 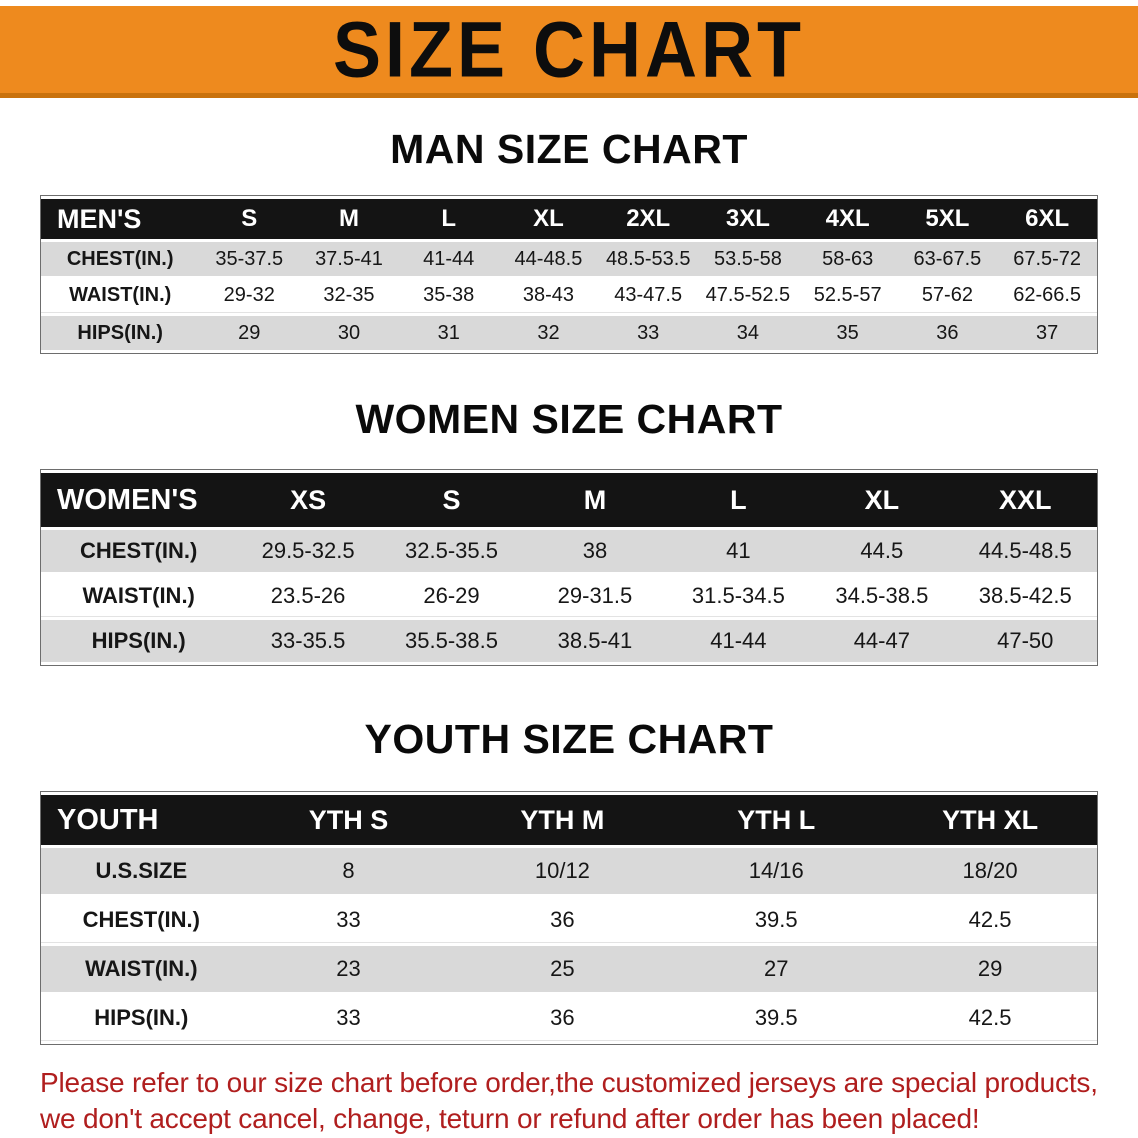 What do you see at coordinates (562, 871) in the screenshot?
I see `value-cell: 10/12` at bounding box center [562, 871].